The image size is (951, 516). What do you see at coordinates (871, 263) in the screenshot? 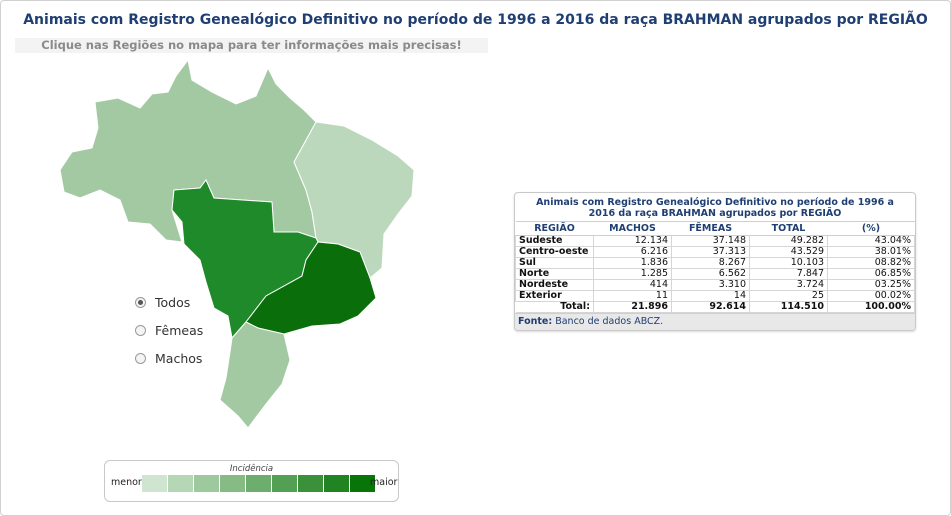
I see `cell-pct: 08.82%` at bounding box center [871, 263].